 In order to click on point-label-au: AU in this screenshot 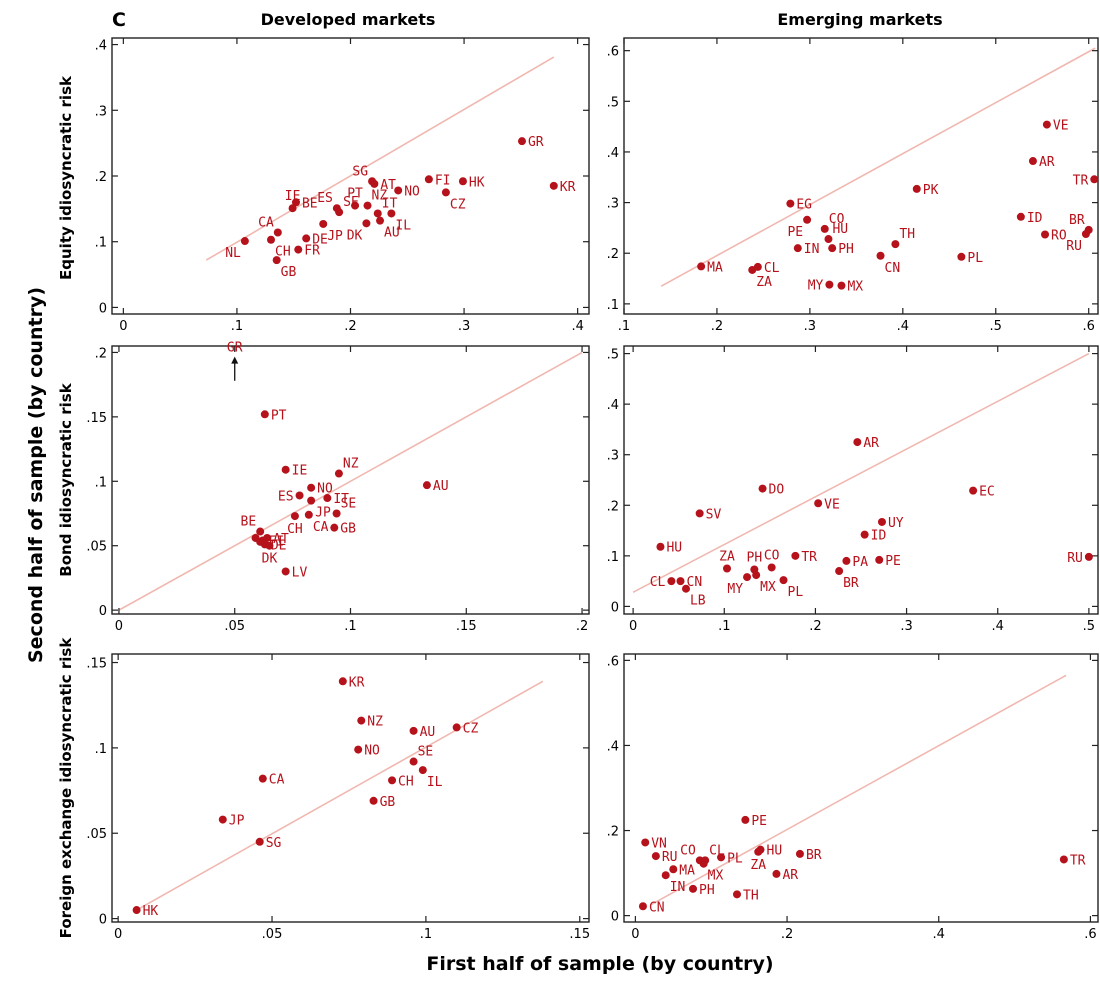, I will do `click(441, 486)`.